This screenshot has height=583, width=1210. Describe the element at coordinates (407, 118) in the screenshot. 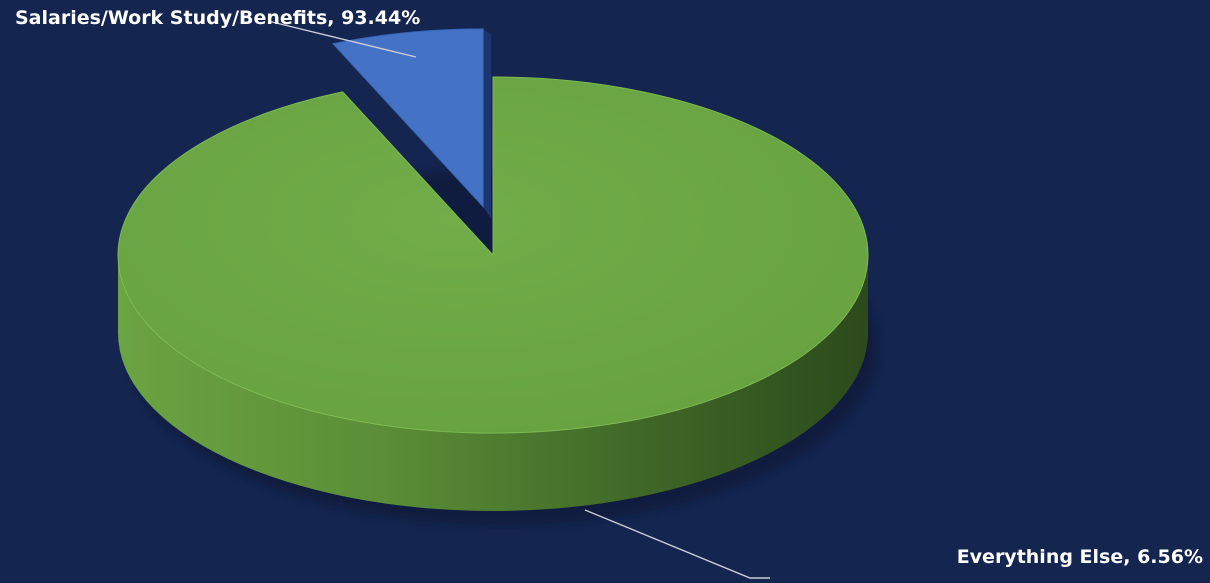

I see `pie-slice` at that location.